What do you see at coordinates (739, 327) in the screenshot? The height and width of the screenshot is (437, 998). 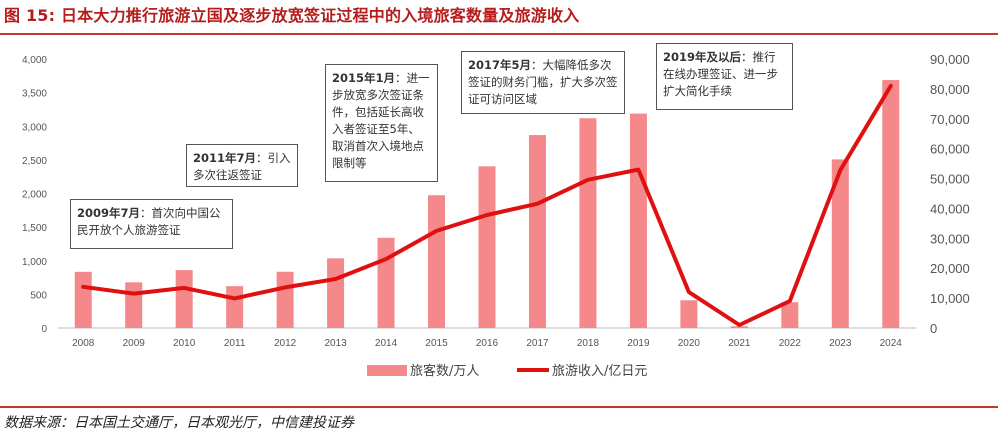 I see `bar-2021` at bounding box center [739, 327].